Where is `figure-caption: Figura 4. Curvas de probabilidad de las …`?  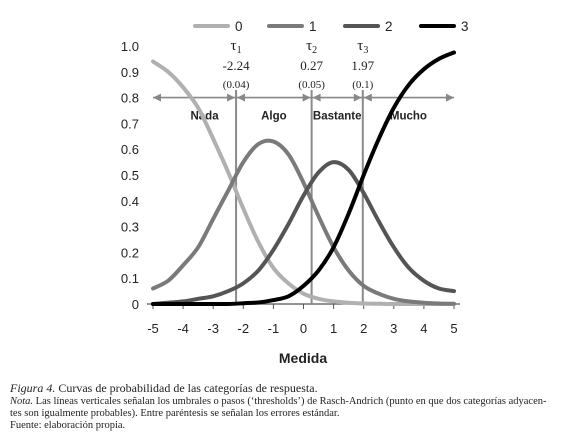 figure-caption: Figura 4. Curvas de probabilidad de las … is located at coordinates (291, 406).